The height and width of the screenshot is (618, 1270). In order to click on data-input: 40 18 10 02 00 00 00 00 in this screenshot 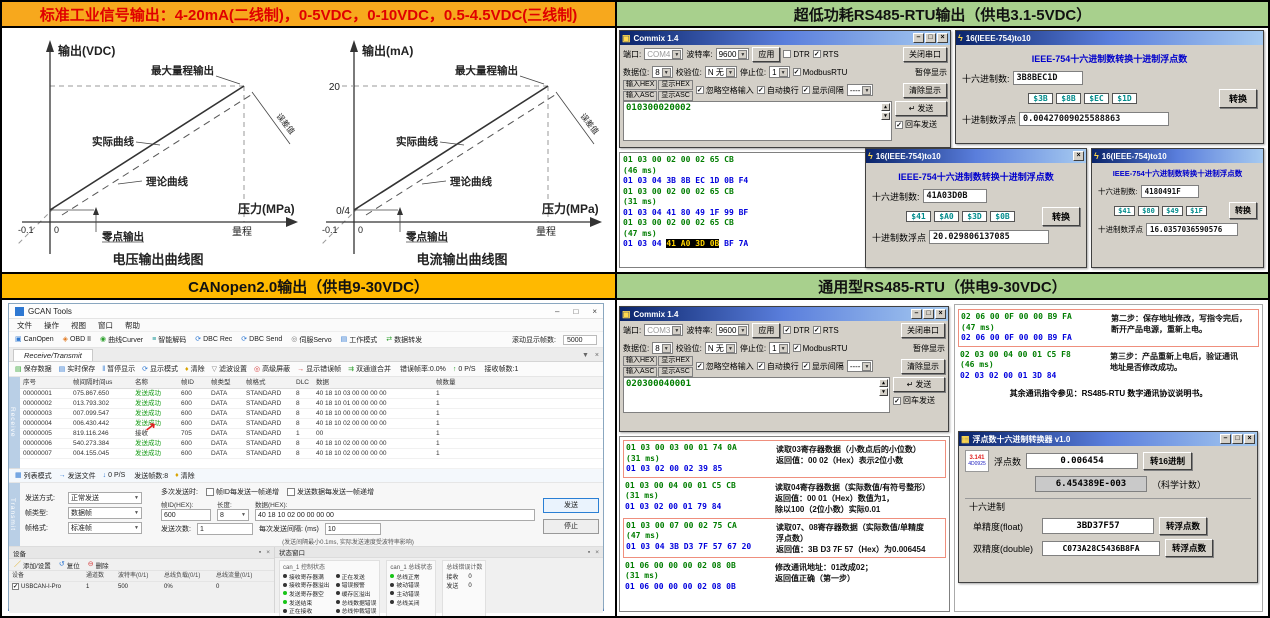, I will do `click(395, 515)`.